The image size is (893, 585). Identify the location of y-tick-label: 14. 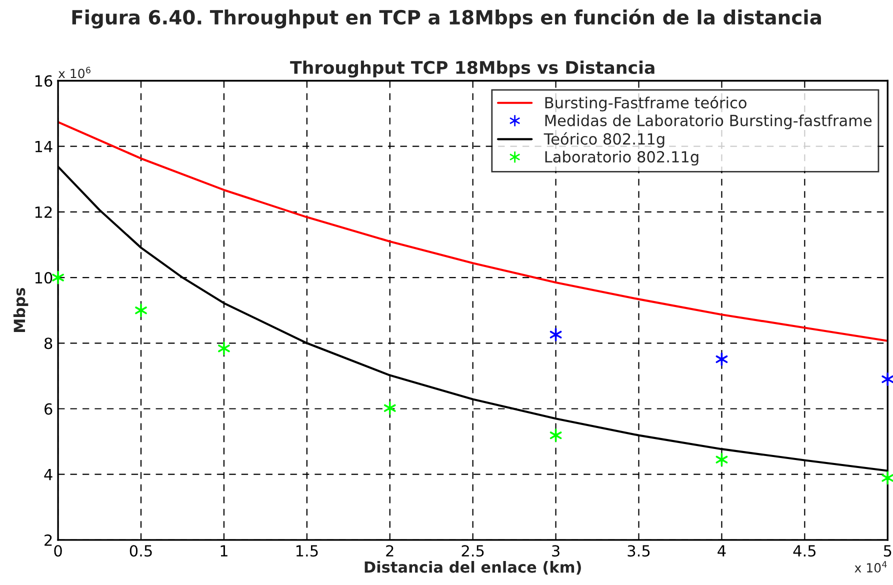
(43, 146).